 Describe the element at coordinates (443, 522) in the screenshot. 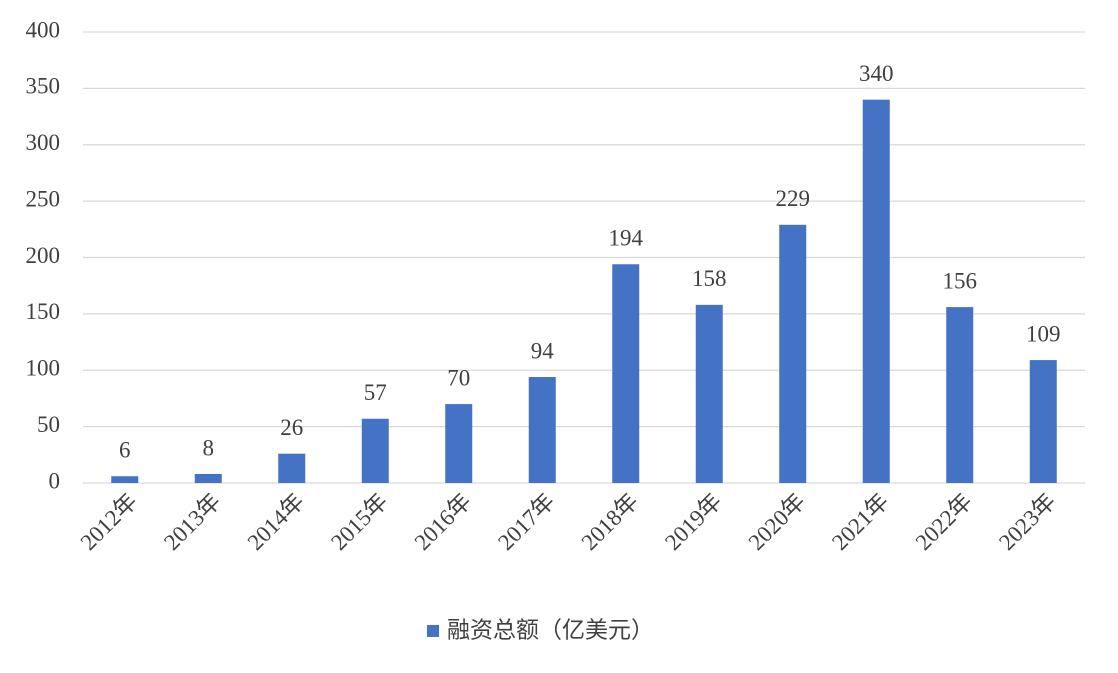

I see `x-tick-label: 2016年` at that location.